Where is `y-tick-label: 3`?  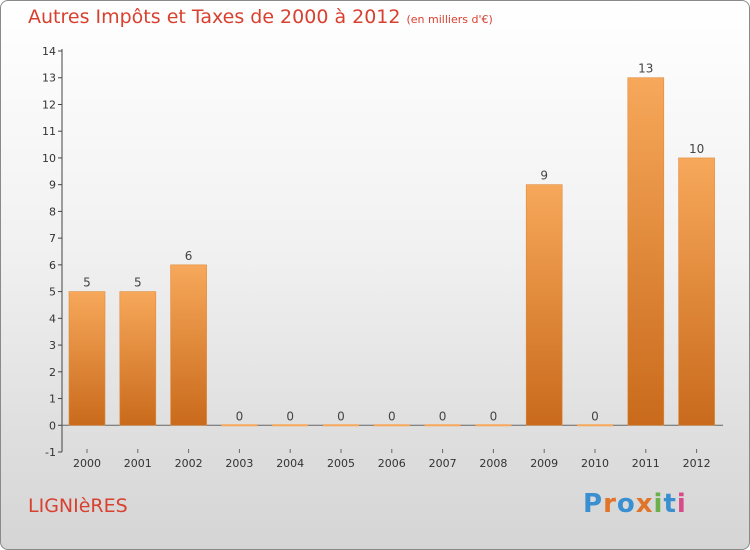 y-tick-label: 3 is located at coordinates (52, 345).